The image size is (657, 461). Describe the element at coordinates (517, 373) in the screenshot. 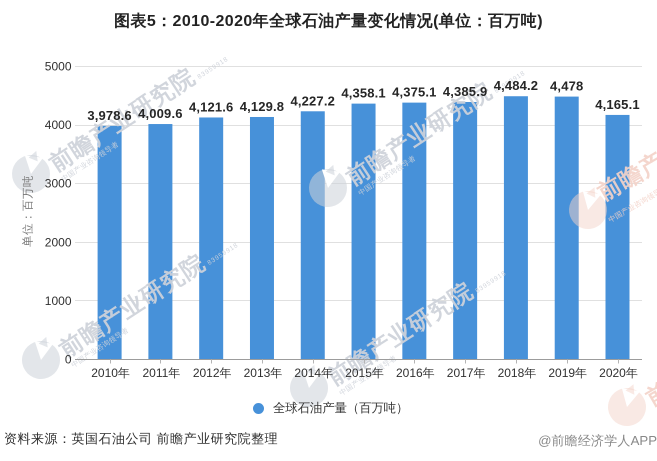

I see `svg-text: 2018年` at that location.